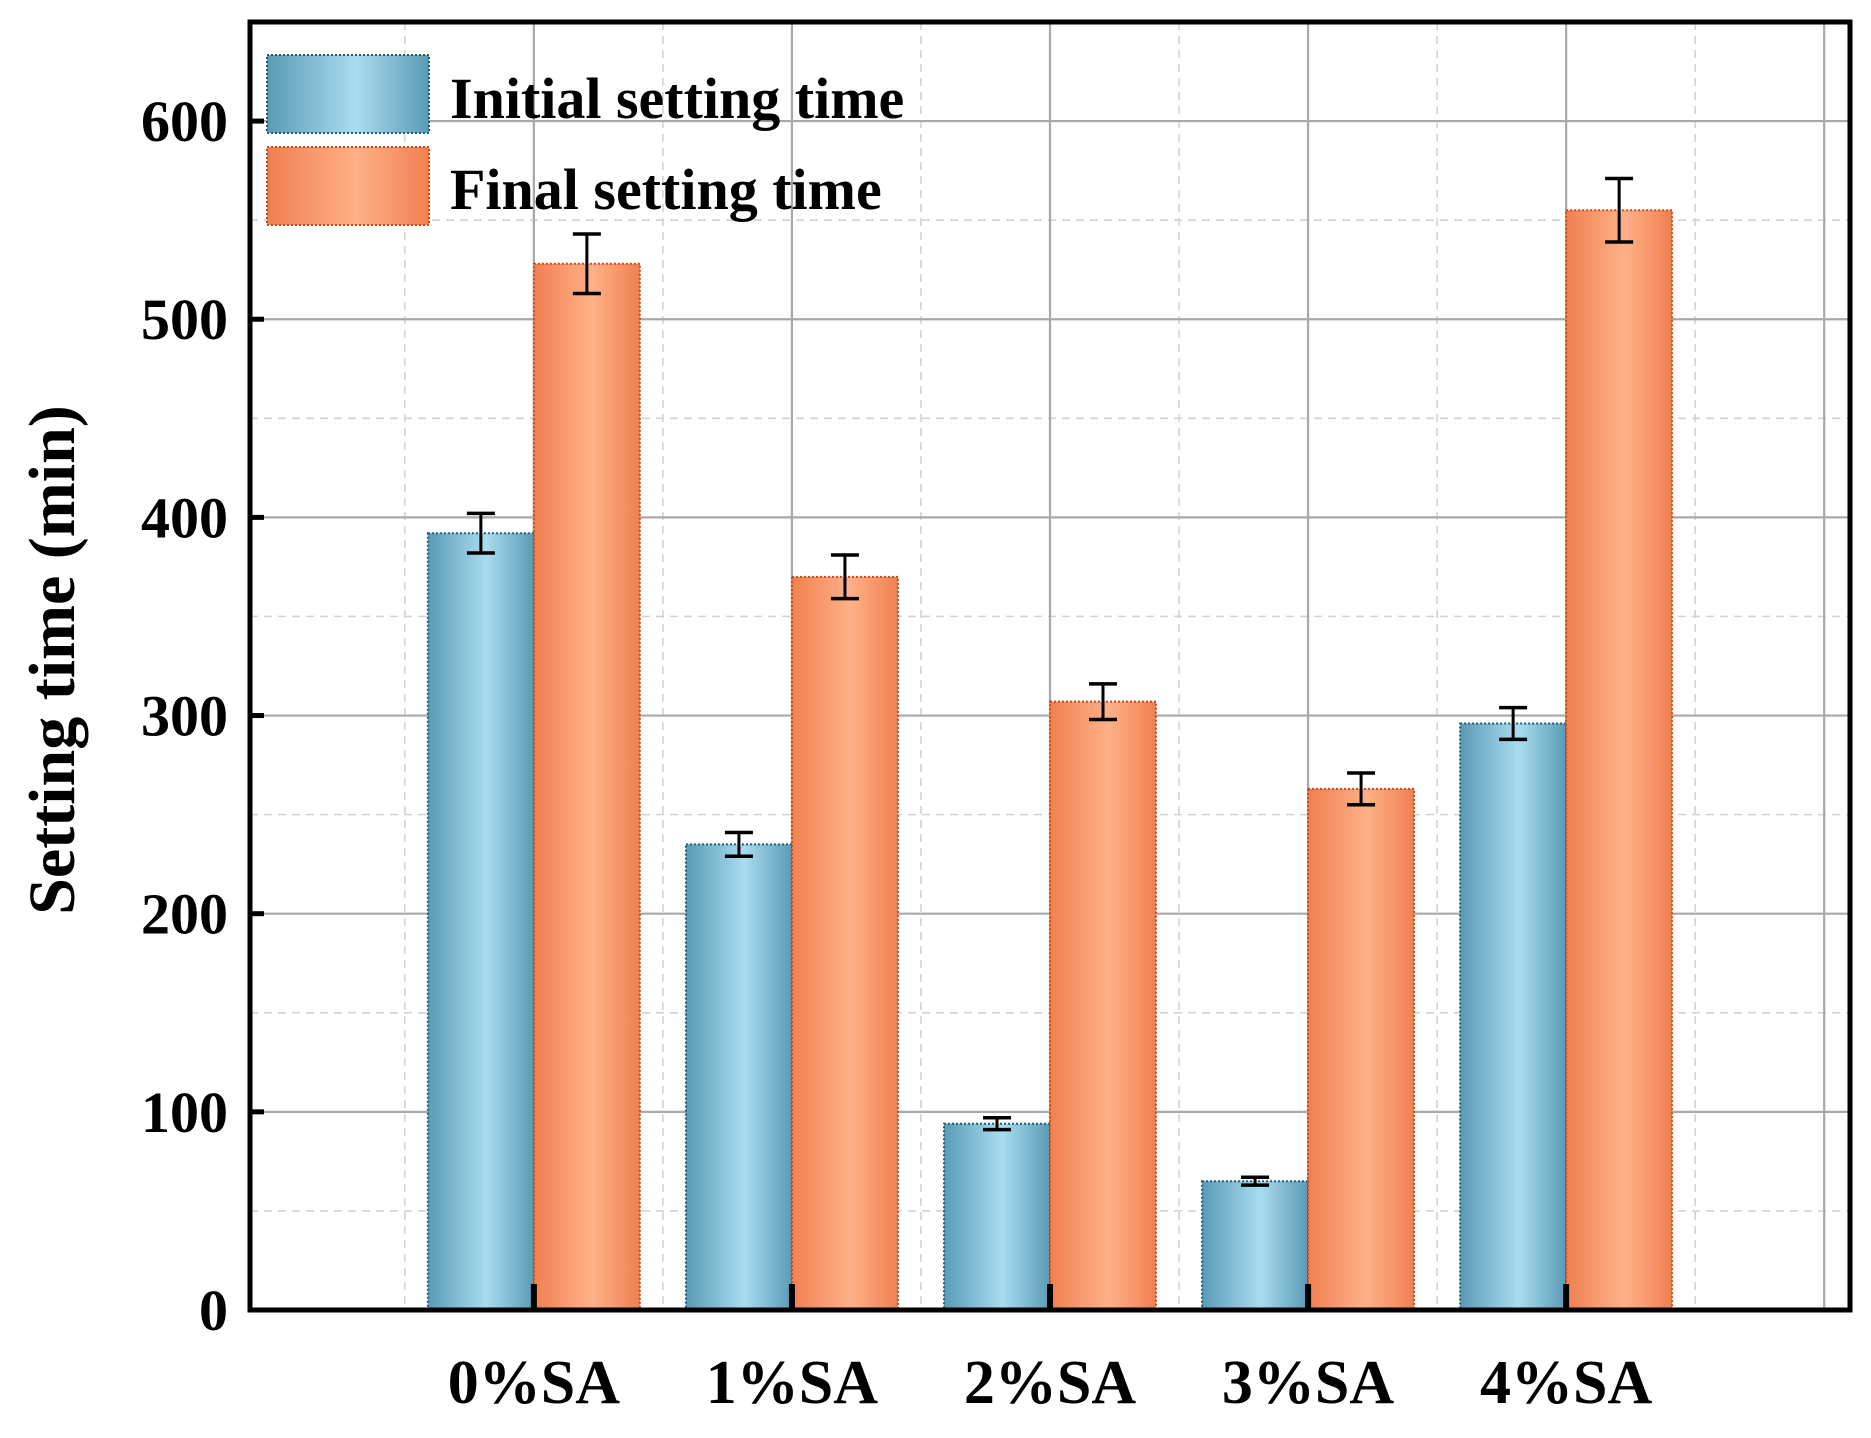 This screenshot has width=1871, height=1438. Describe the element at coordinates (184, 121) in the screenshot. I see `y-tick-label: 600` at that location.